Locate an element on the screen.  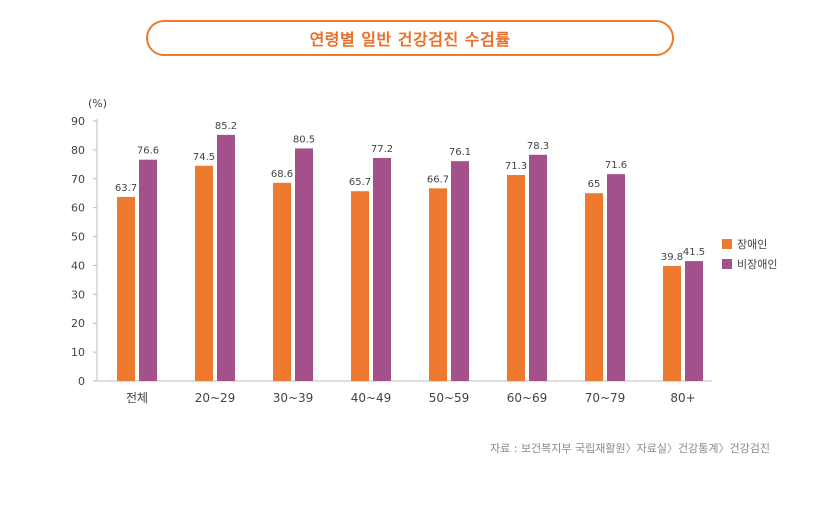
y-tick-label: 60 is located at coordinates (78, 208).